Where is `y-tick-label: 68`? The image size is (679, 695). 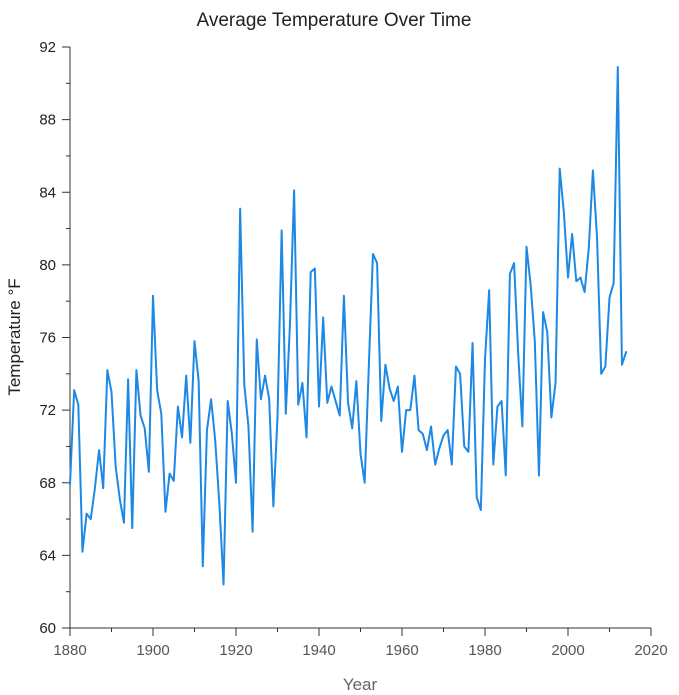 y-tick-label: 68 is located at coordinates (47, 483).